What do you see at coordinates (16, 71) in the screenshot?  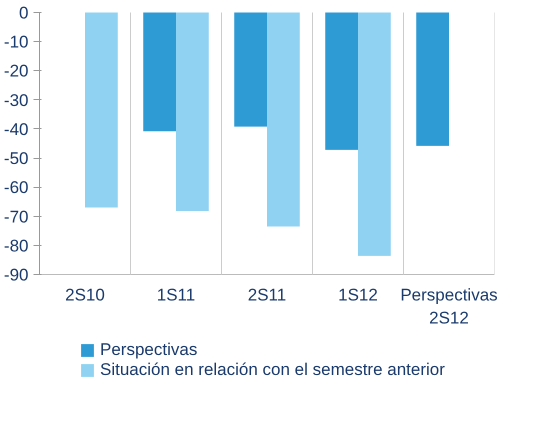 I see `y-tick-label: -20` at bounding box center [16, 71].